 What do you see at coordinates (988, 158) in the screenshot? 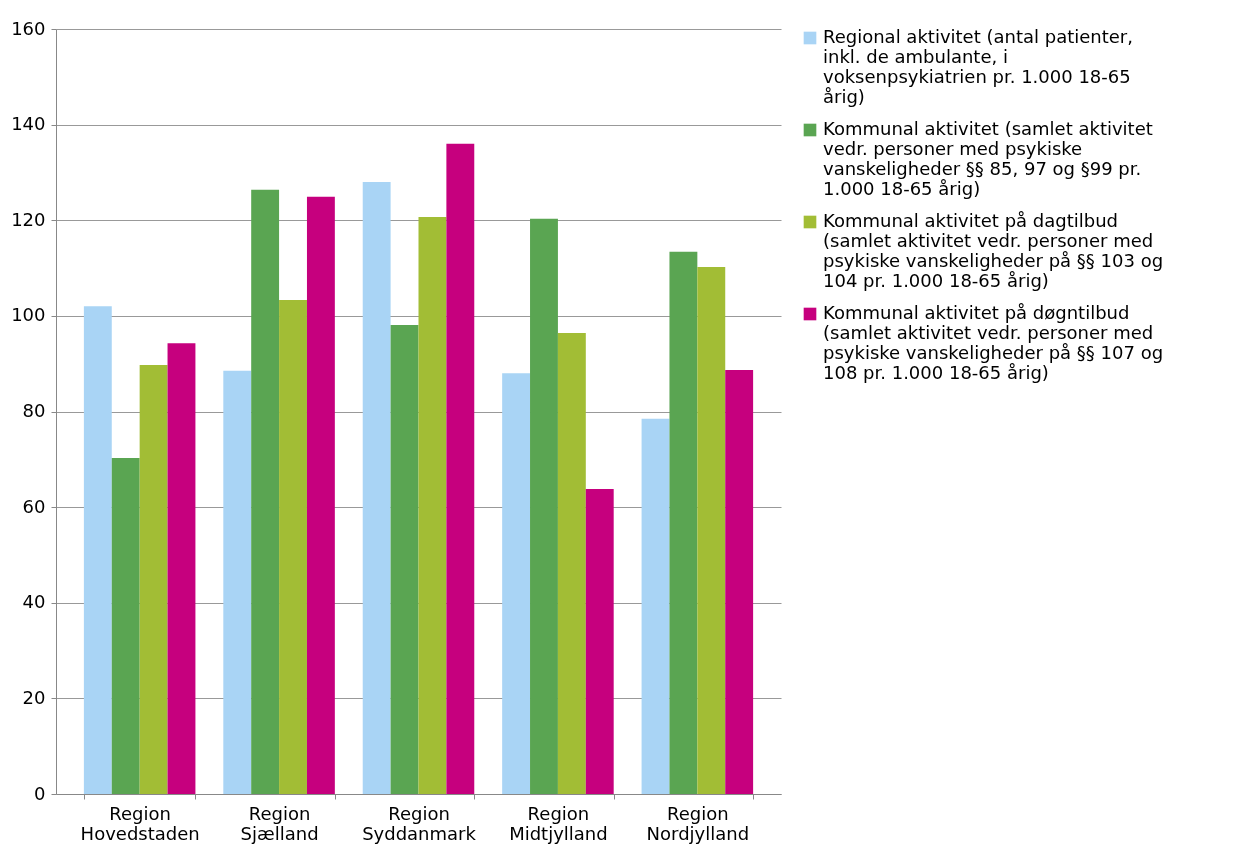
I see `legend-label: Kommunal aktivitet (samlet aktivitet vedr. personer med psykiske vanskeligheder §§ 85, 97 og §99 pr. 1.000 18-65 årig)` at bounding box center [988, 158].